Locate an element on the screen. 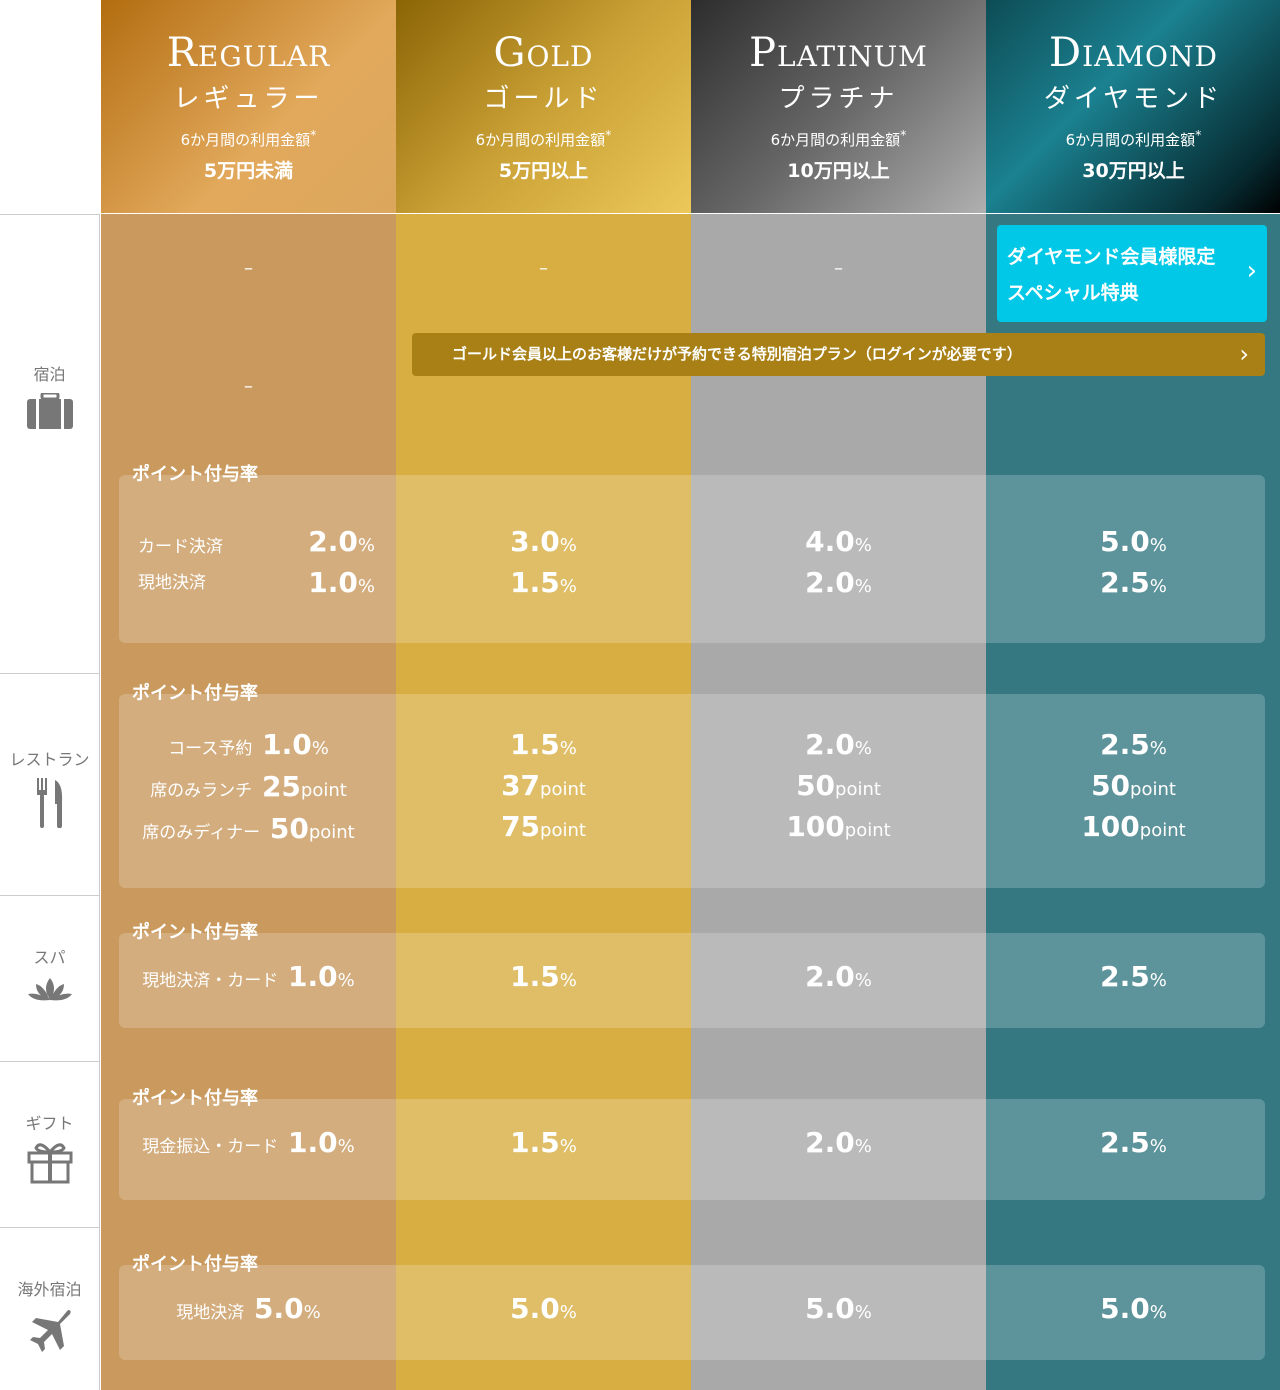 This screenshot has height=1390, width=1280. value-text: 37 is located at coordinates (521, 785).